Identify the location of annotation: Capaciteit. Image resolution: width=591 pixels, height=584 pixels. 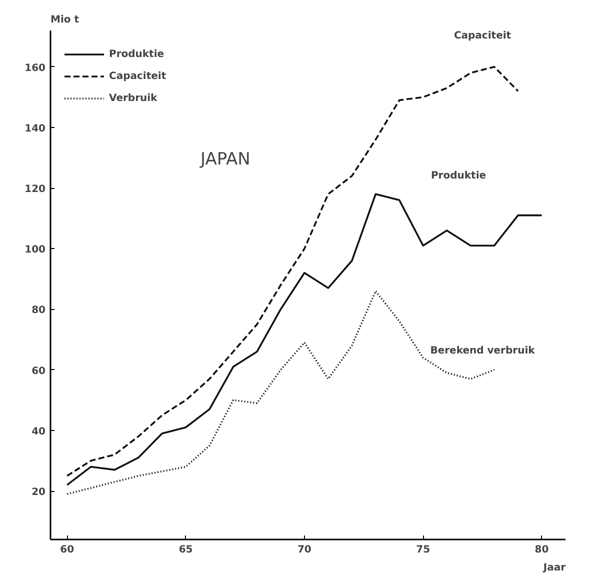
(483, 36).